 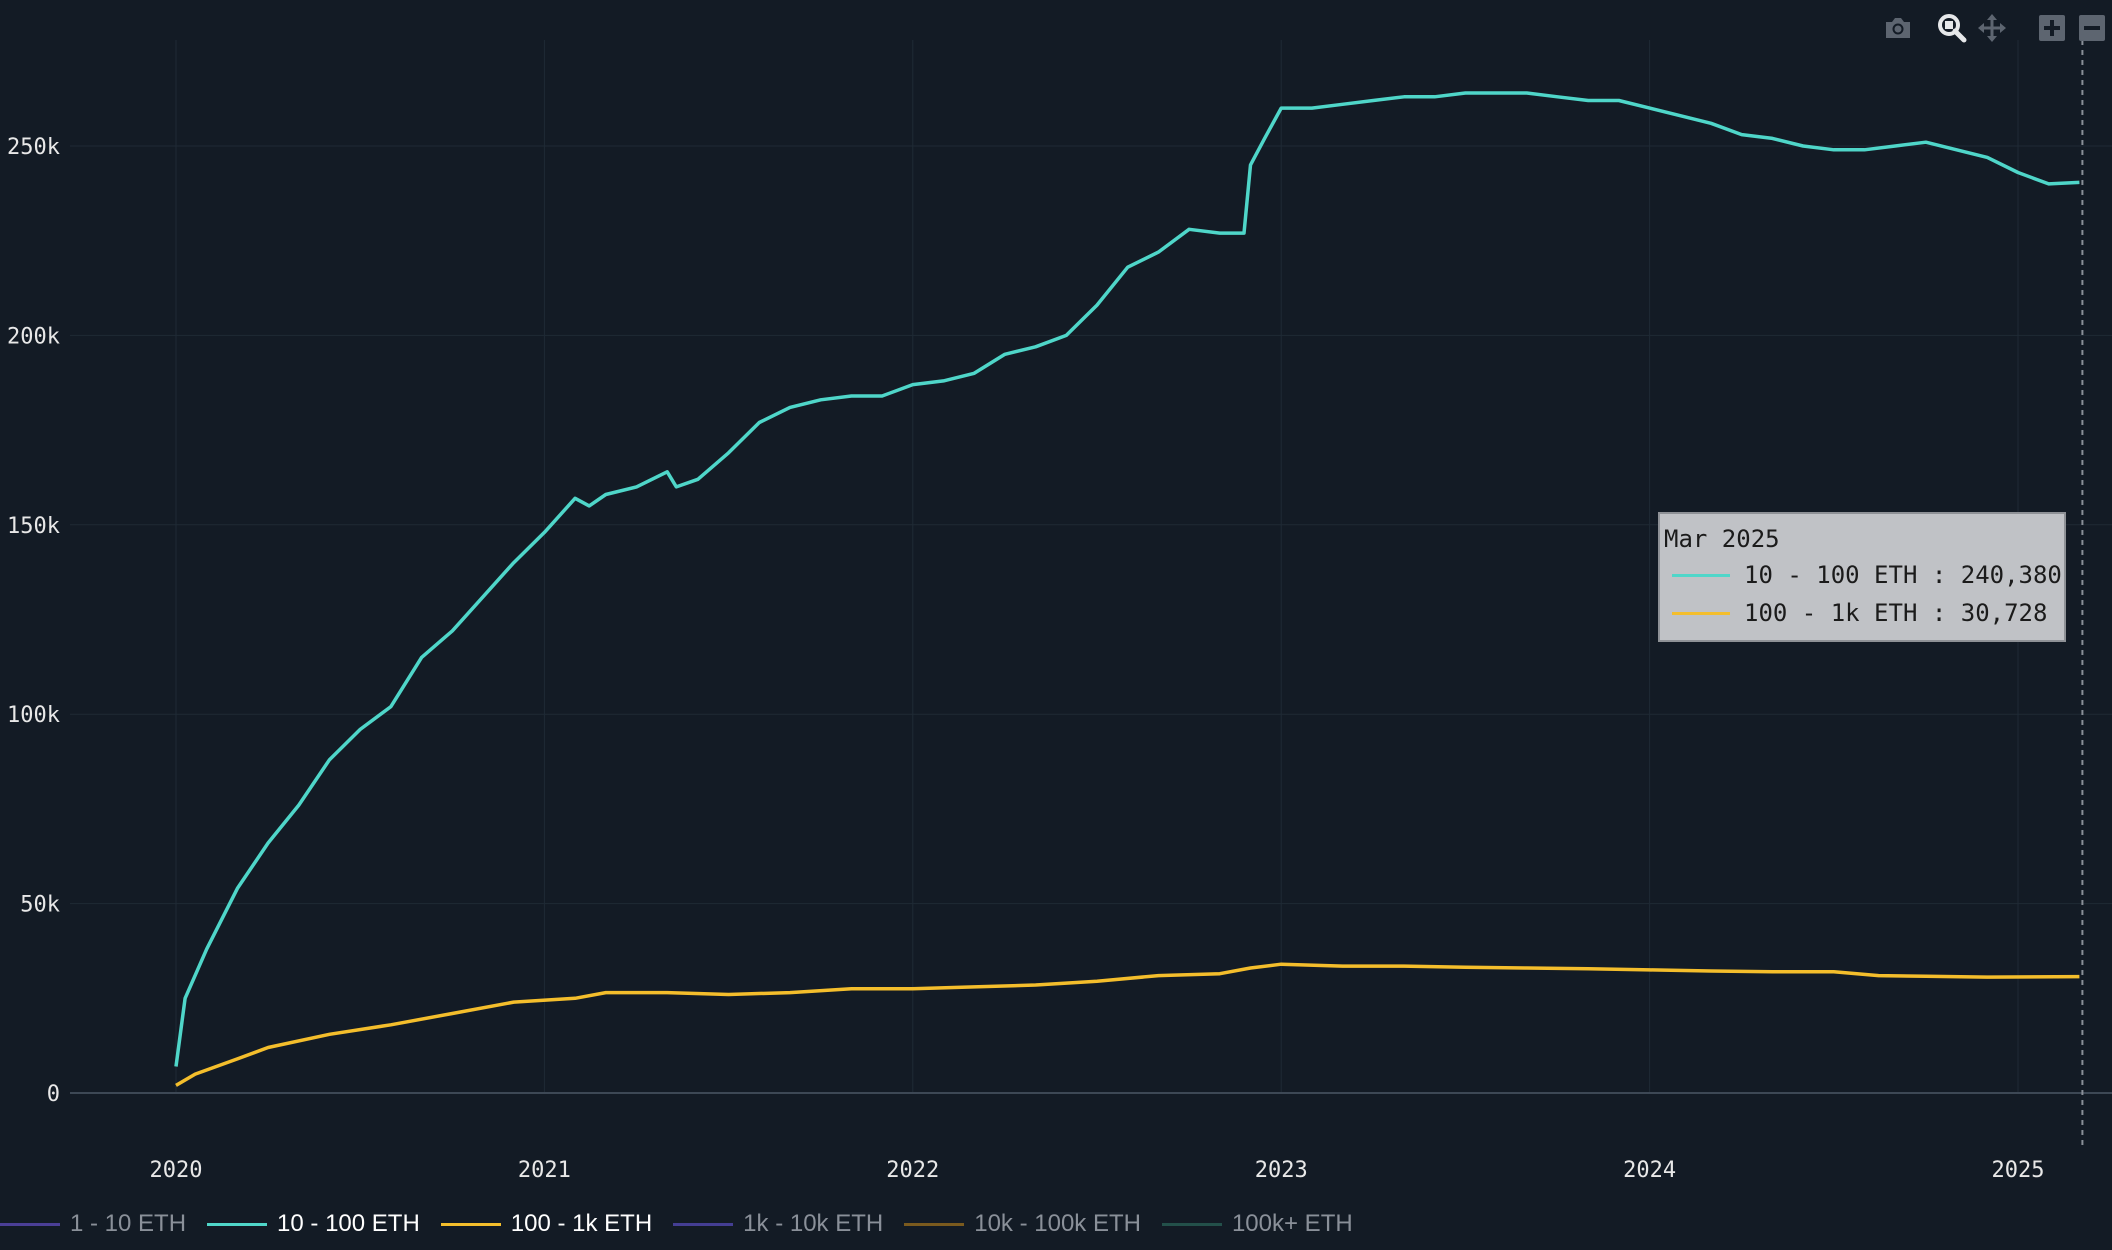 What do you see at coordinates (33, 526) in the screenshot?
I see `y-tick-label: 150k` at bounding box center [33, 526].